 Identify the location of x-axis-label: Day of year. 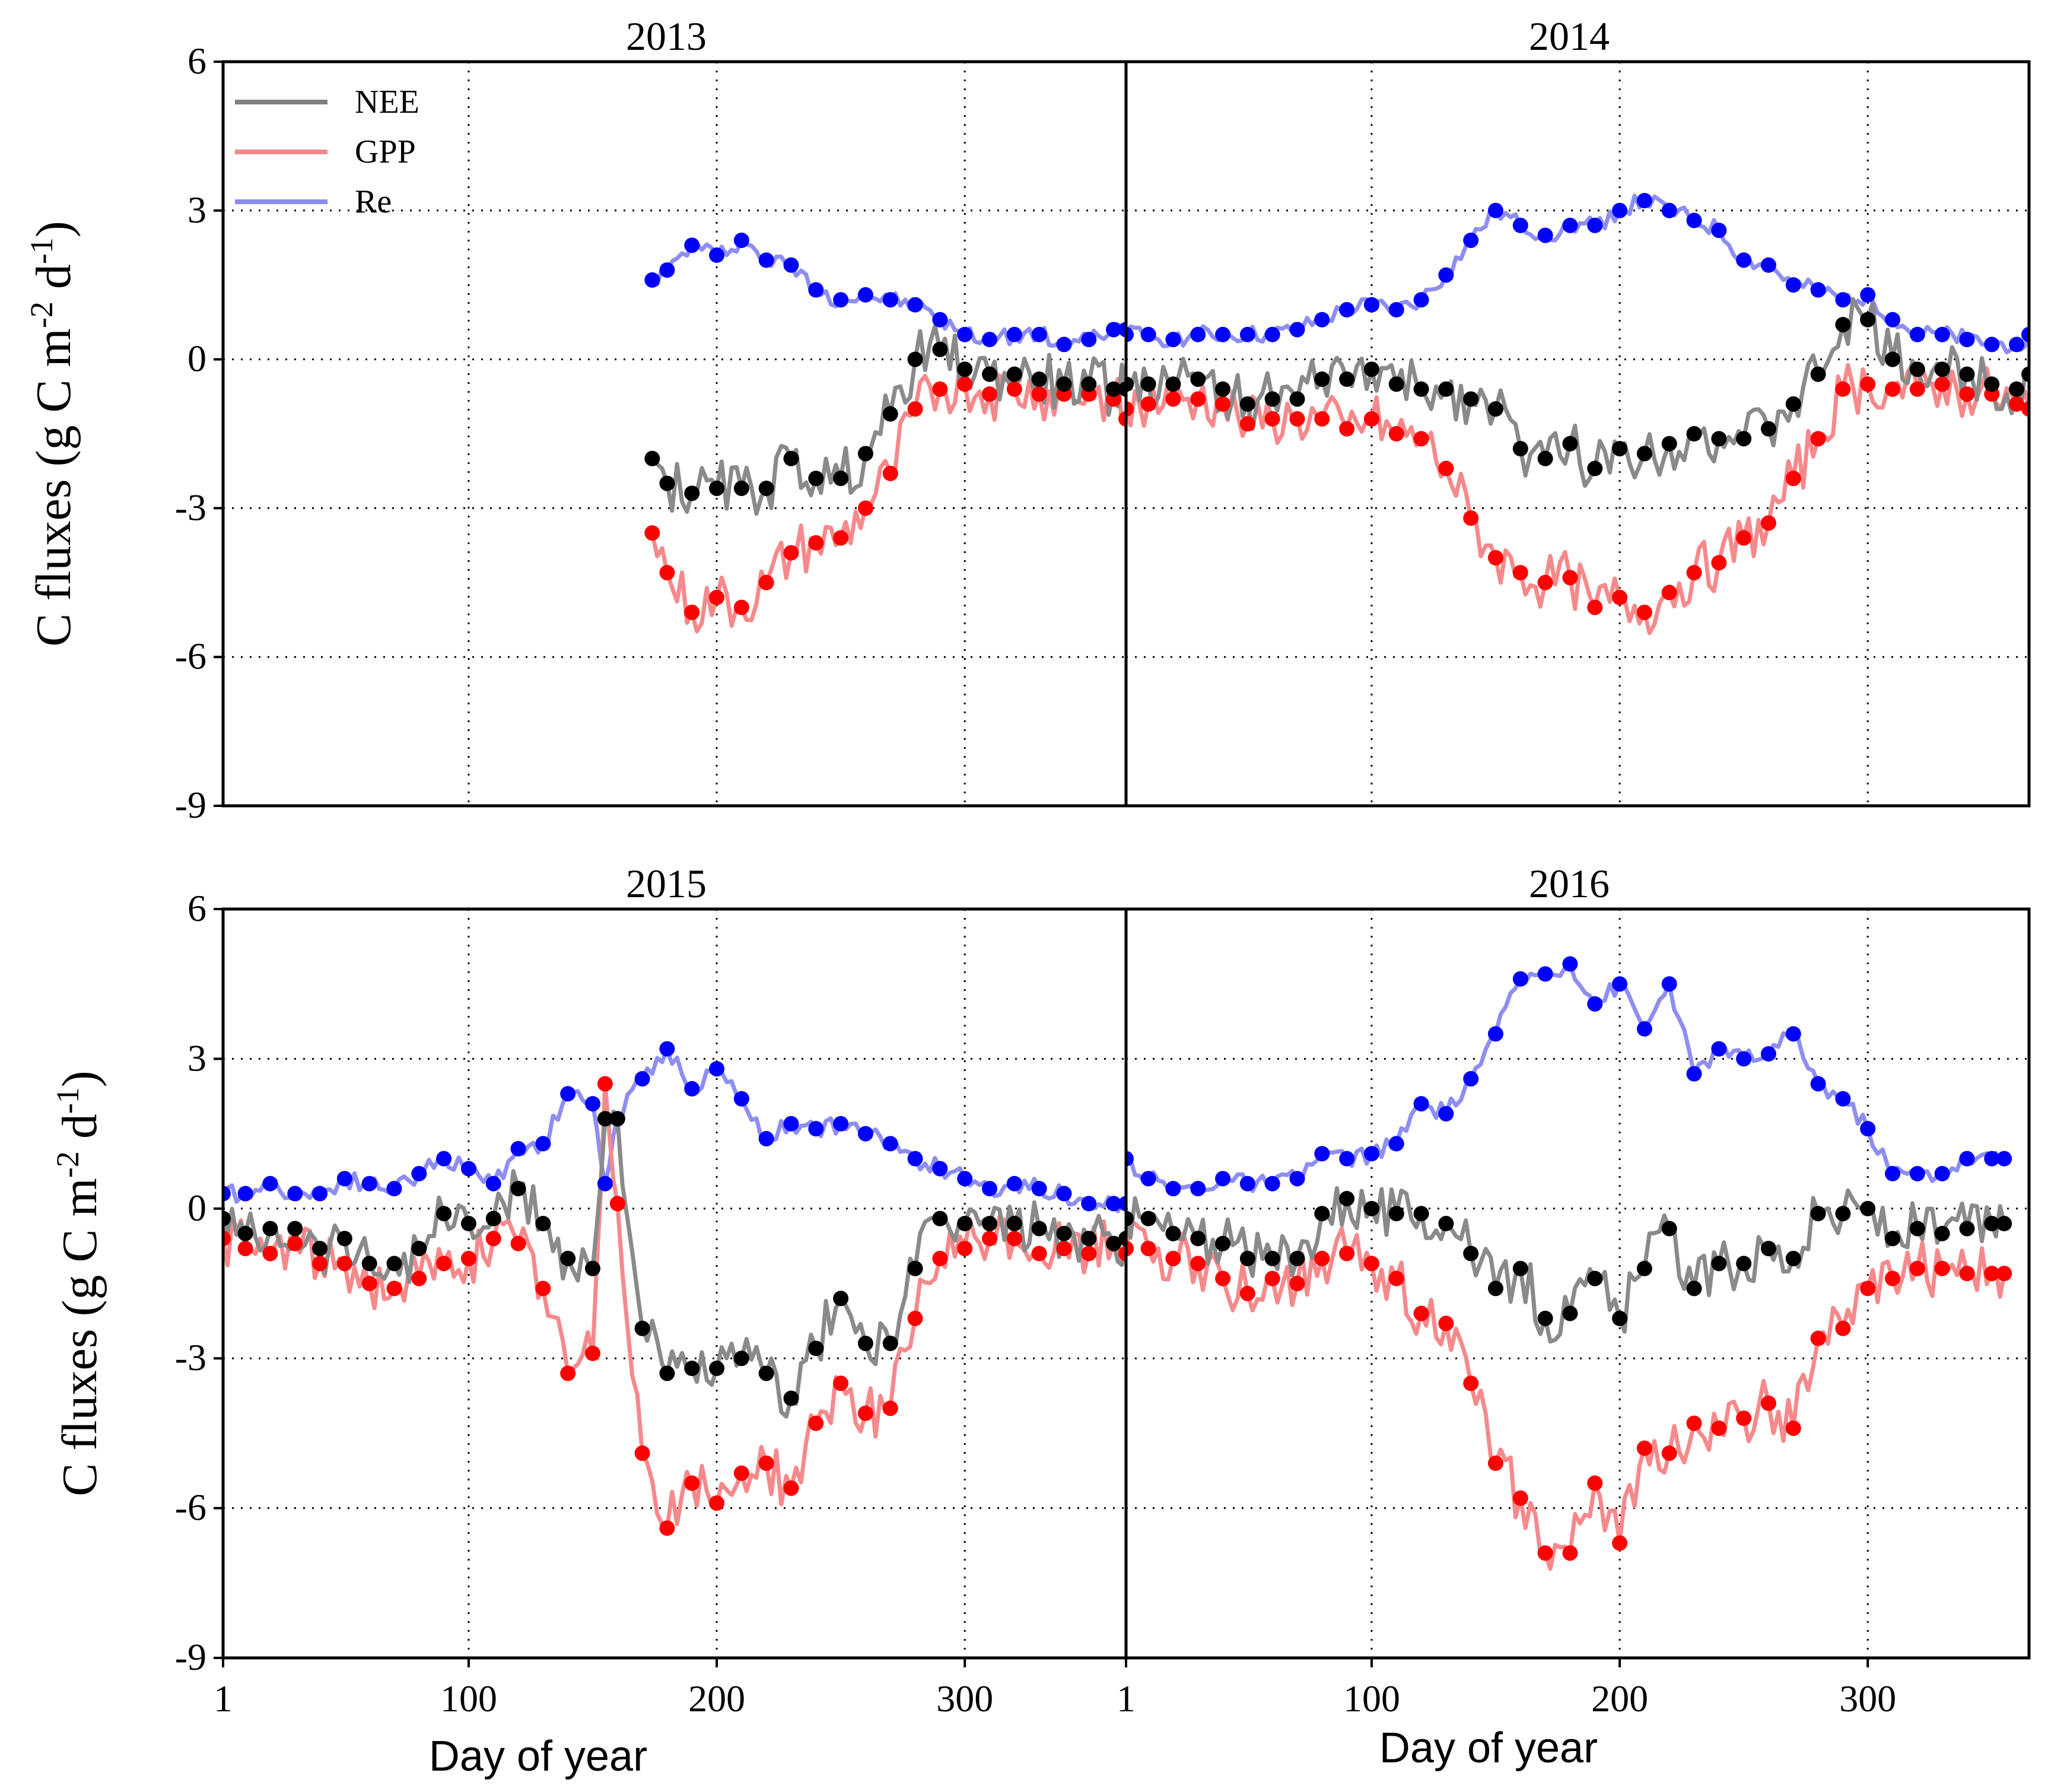
(538, 1757).